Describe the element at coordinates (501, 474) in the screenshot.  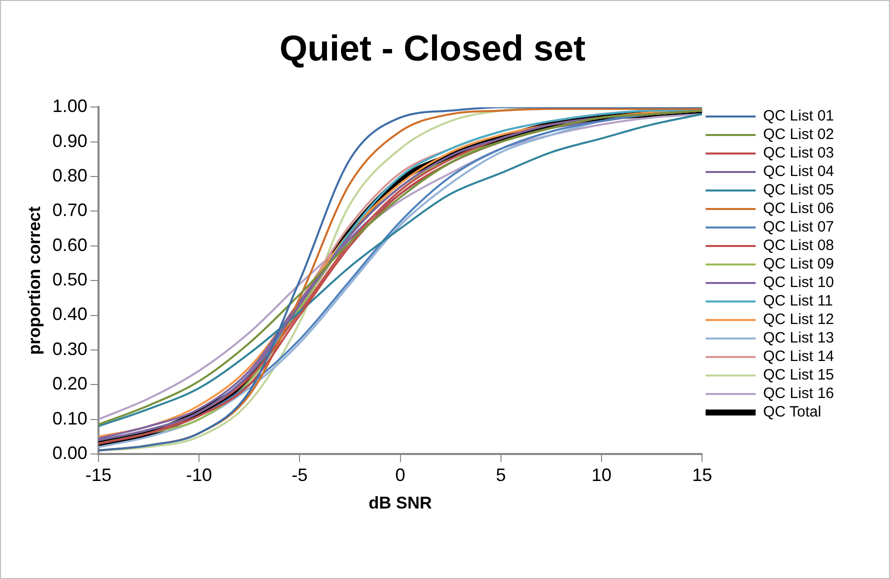
I see `x-tick-label: 5` at that location.